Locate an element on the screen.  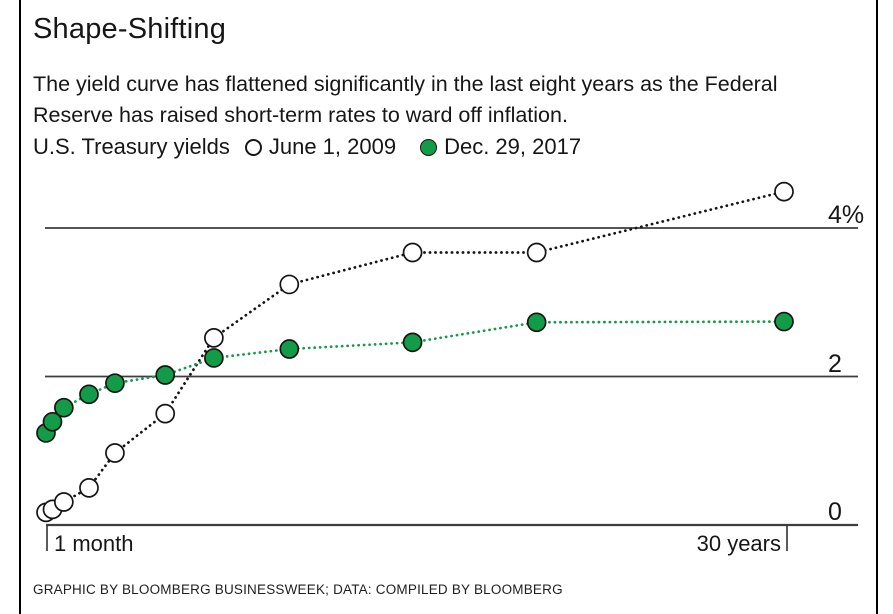
y-axis-label-4pct: 4% is located at coordinates (846, 215).